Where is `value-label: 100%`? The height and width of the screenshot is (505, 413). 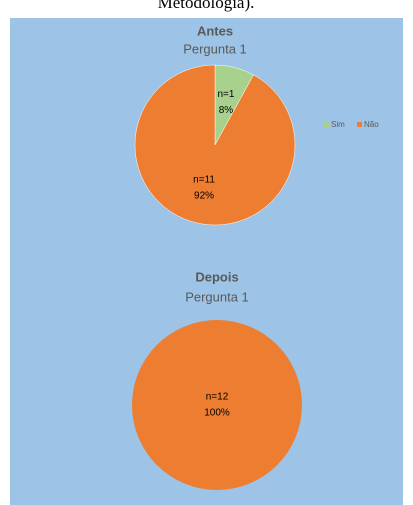
value-label: 100% is located at coordinates (217, 413).